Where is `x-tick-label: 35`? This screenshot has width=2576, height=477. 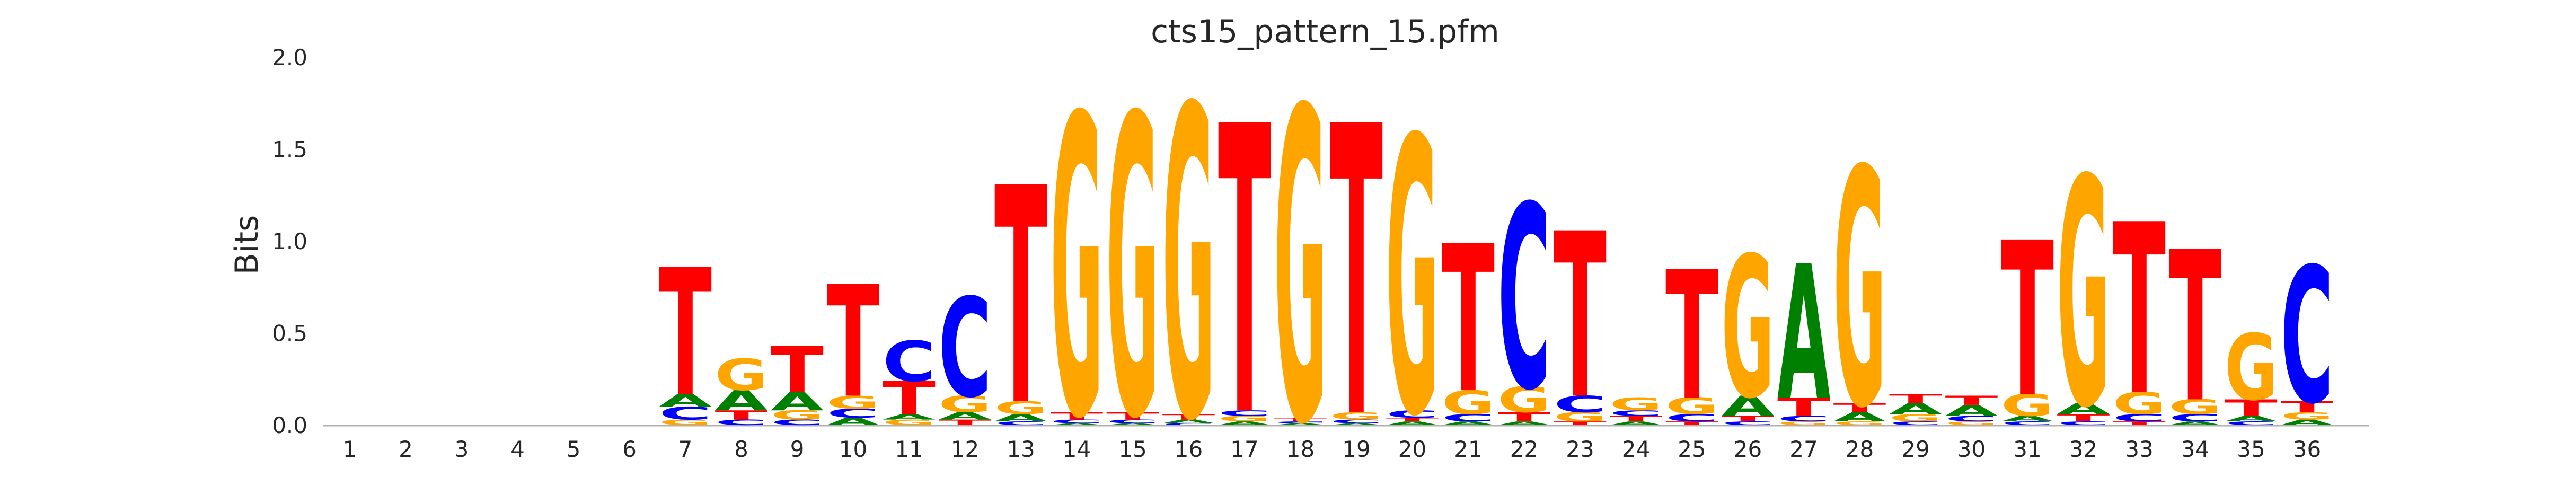
x-tick-label: 35 is located at coordinates (2251, 449).